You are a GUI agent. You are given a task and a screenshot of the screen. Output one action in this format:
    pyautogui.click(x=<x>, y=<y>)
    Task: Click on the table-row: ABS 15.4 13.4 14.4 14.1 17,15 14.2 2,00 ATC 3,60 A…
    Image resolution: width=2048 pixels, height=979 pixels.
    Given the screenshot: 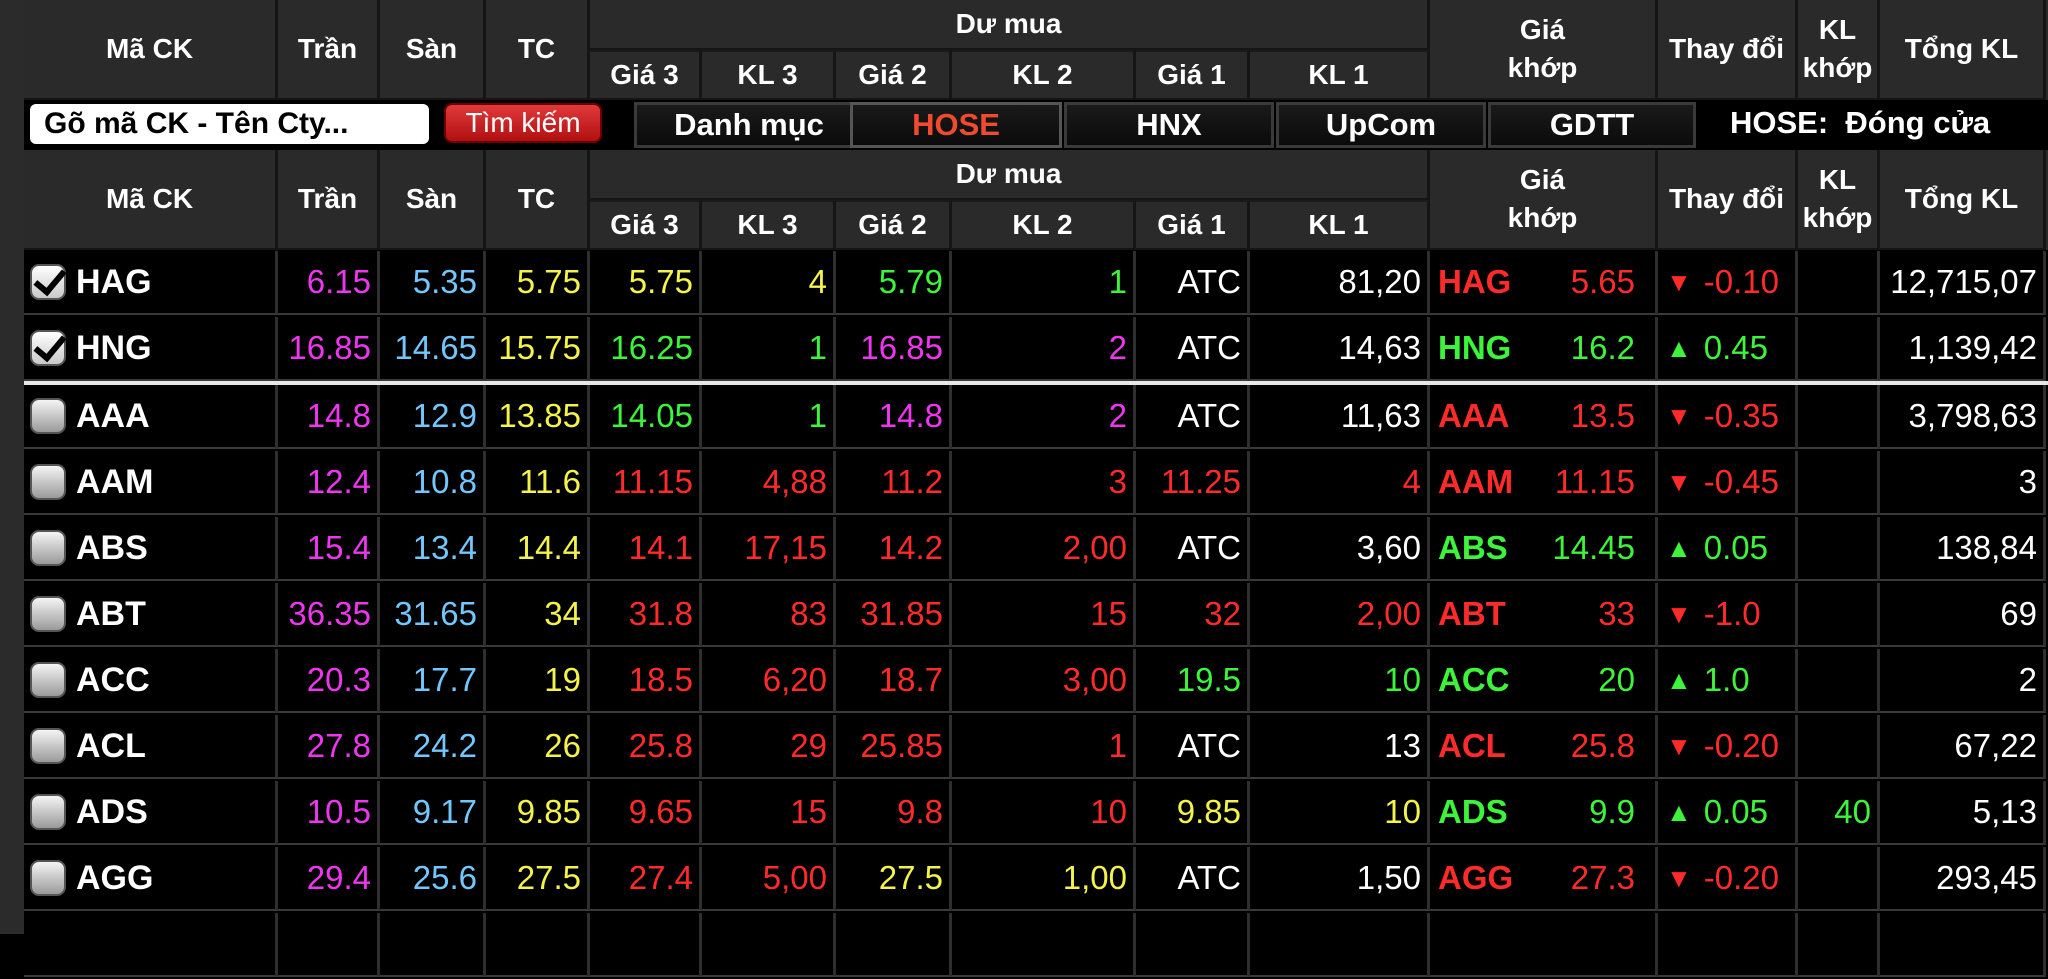 What is the action you would take?
    pyautogui.click(x=1036, y=550)
    